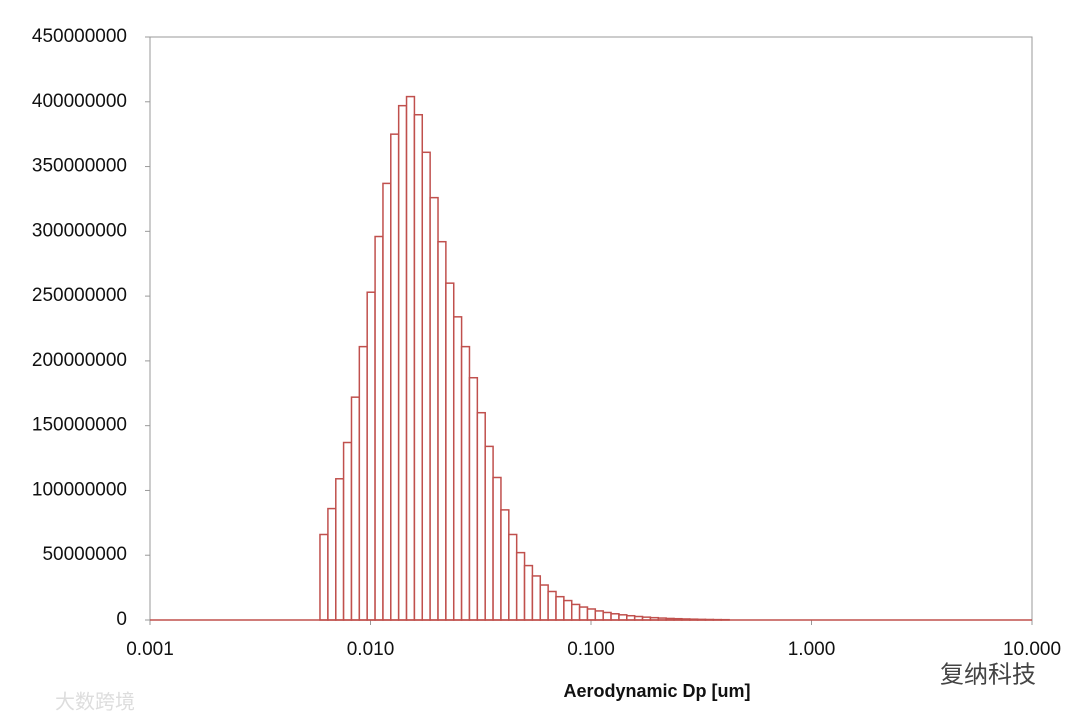 This screenshot has height=723, width=1080. I want to click on y-tick-label: 350000000, so click(79, 166).